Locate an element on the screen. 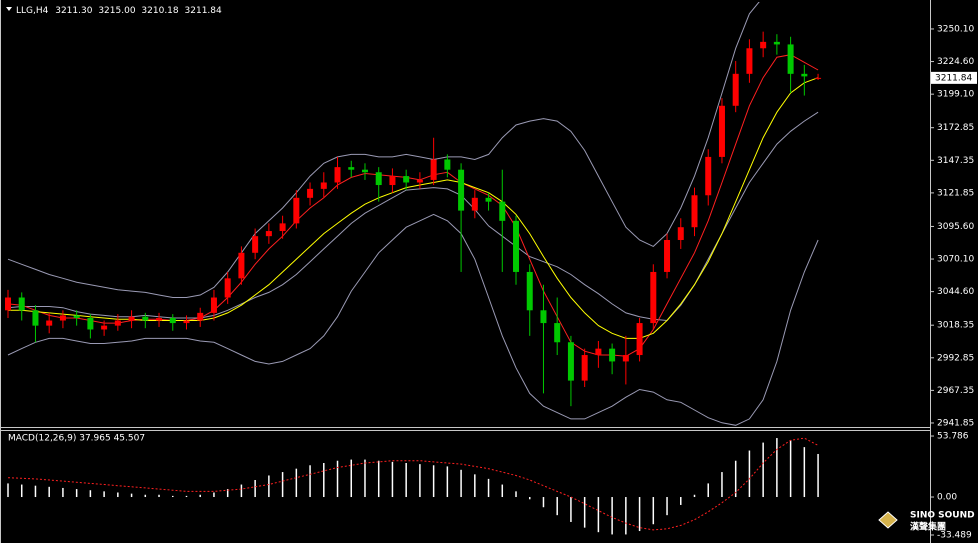  logo: SINO SOUND 漢聲集團 is located at coordinates (926, 522).